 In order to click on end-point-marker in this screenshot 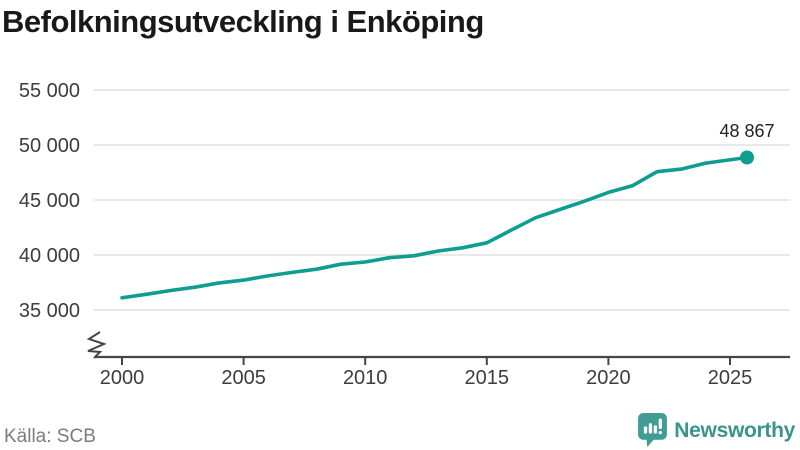, I will do `click(747, 157)`.